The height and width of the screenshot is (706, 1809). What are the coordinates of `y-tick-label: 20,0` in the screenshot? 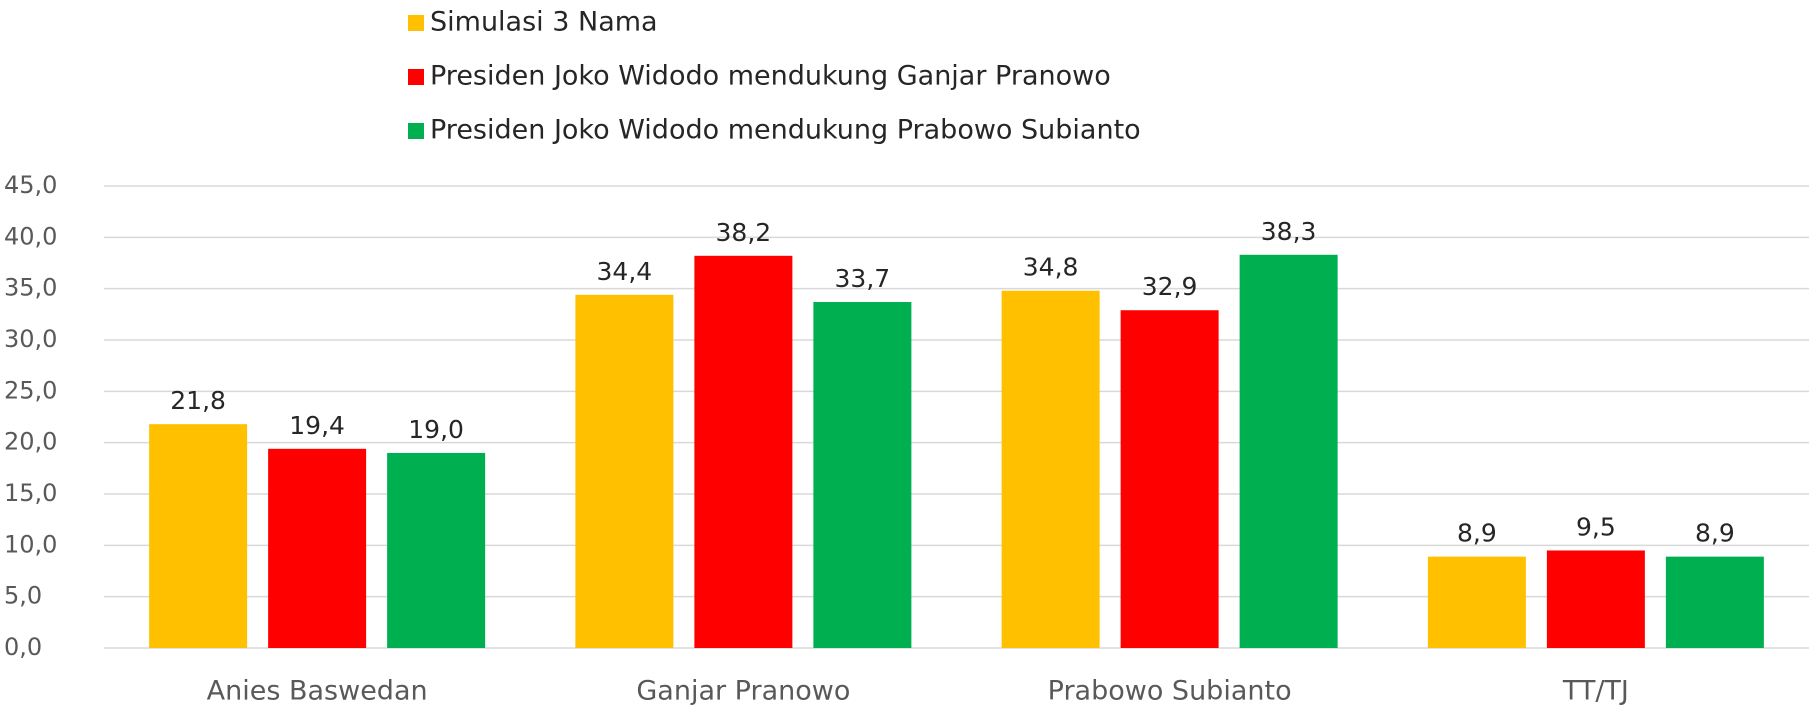 It's located at (30, 442).